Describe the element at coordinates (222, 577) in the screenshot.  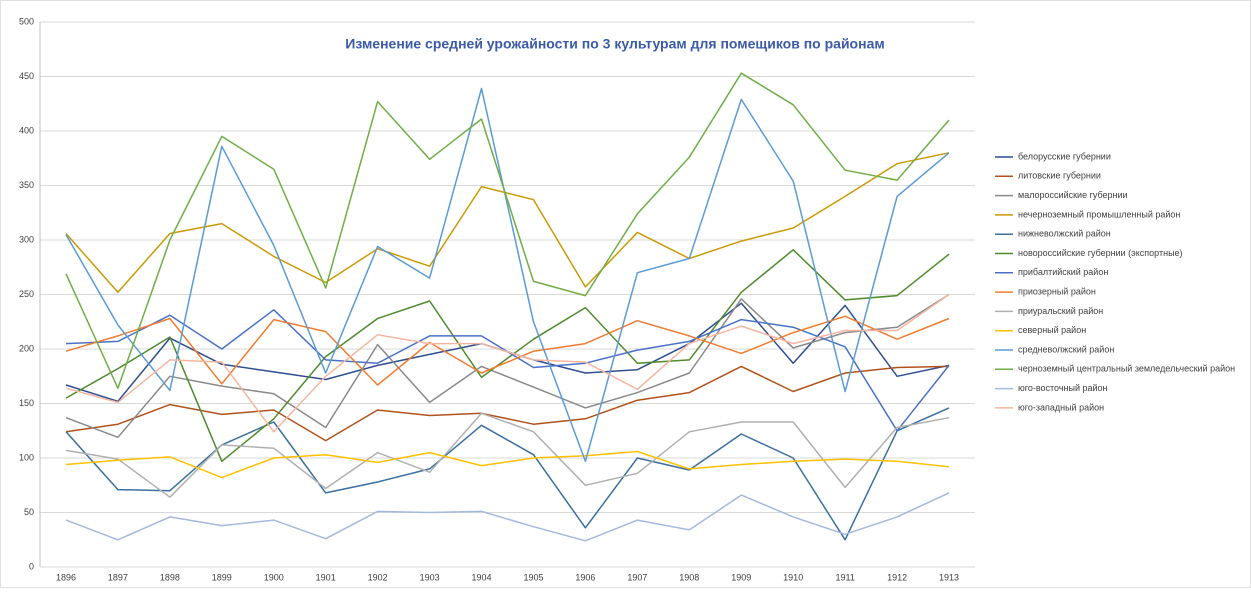
I see `x-tick-label: 1899` at that location.